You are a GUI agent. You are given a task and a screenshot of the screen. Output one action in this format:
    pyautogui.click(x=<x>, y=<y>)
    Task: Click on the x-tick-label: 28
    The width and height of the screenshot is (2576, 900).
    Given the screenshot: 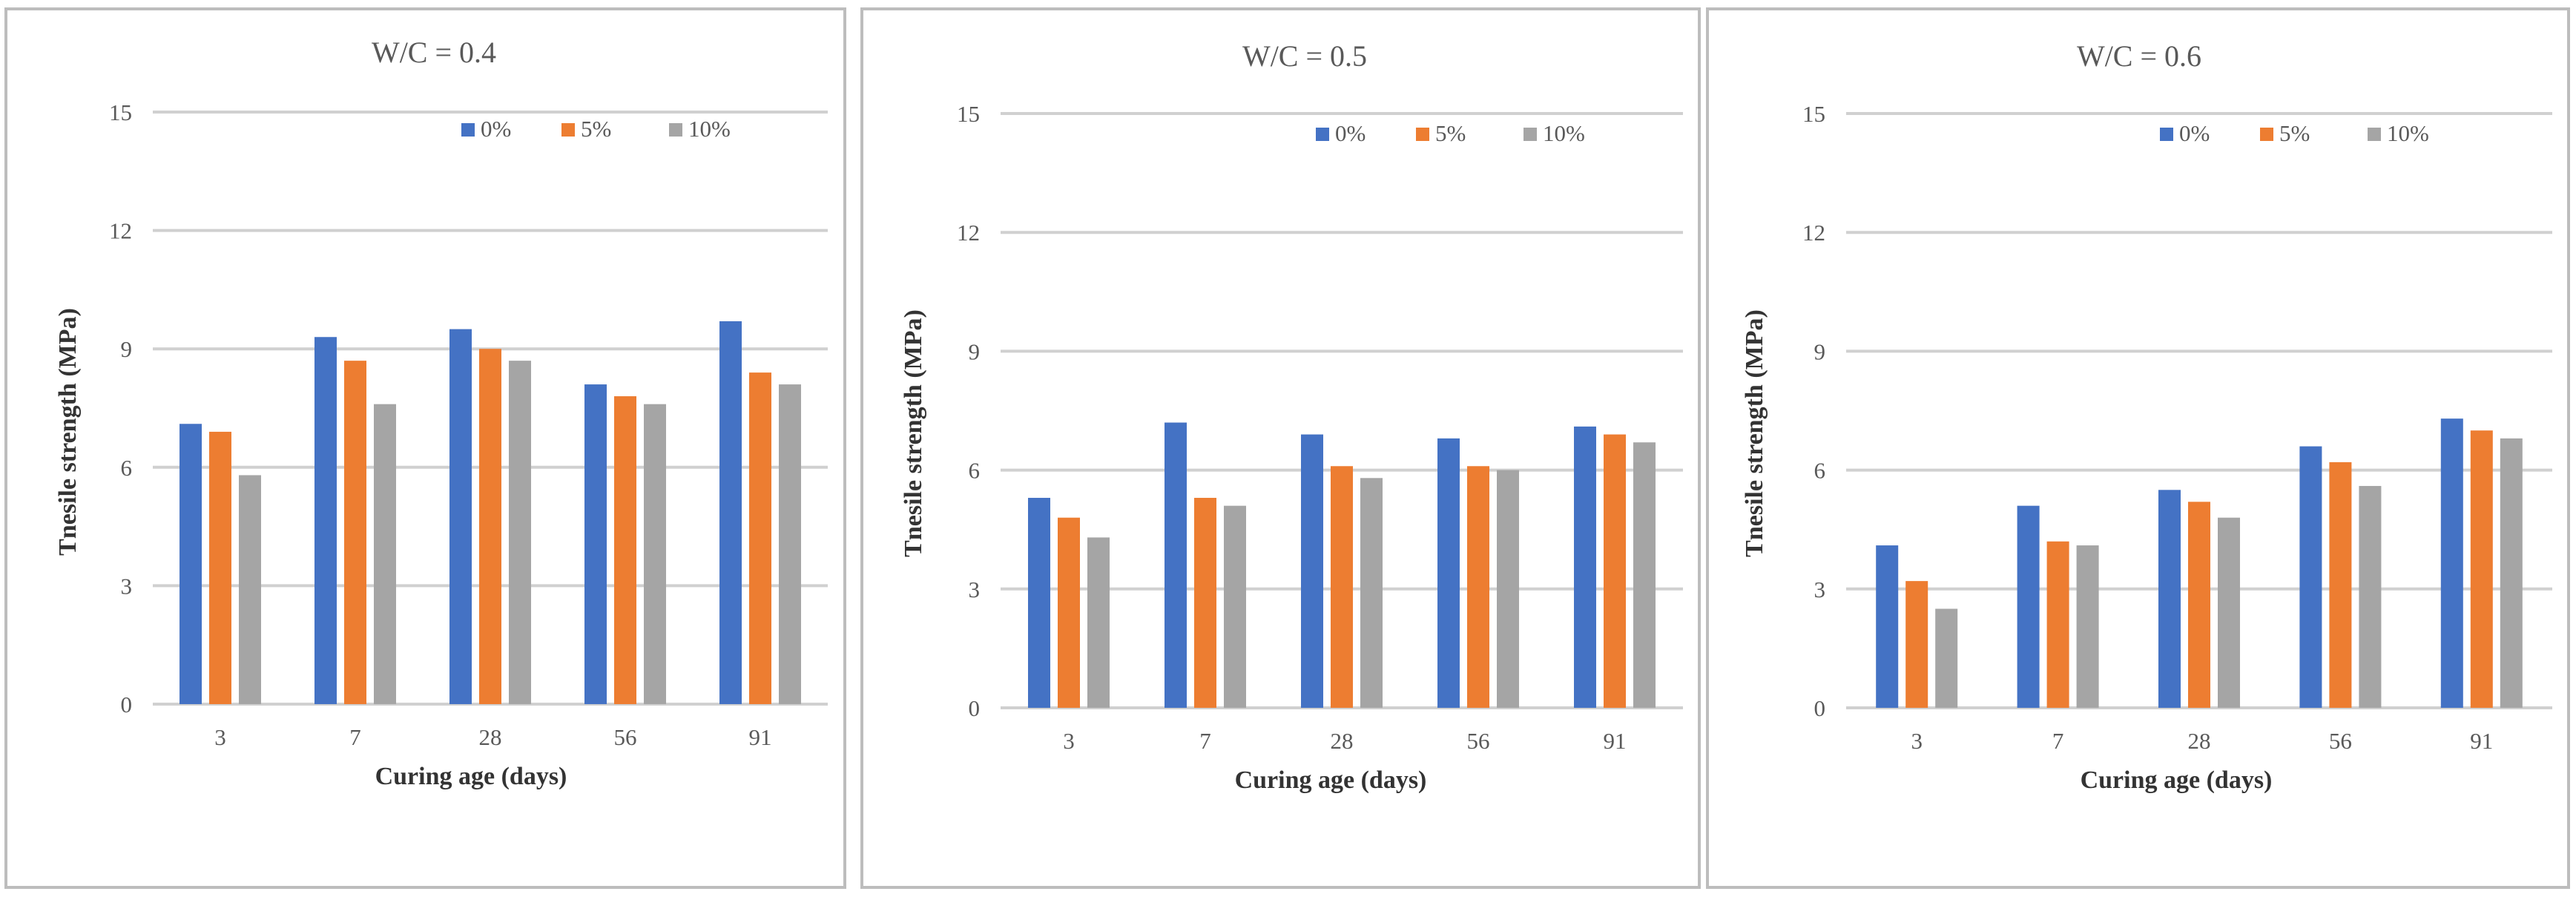 What is the action you would take?
    pyautogui.click(x=2199, y=741)
    